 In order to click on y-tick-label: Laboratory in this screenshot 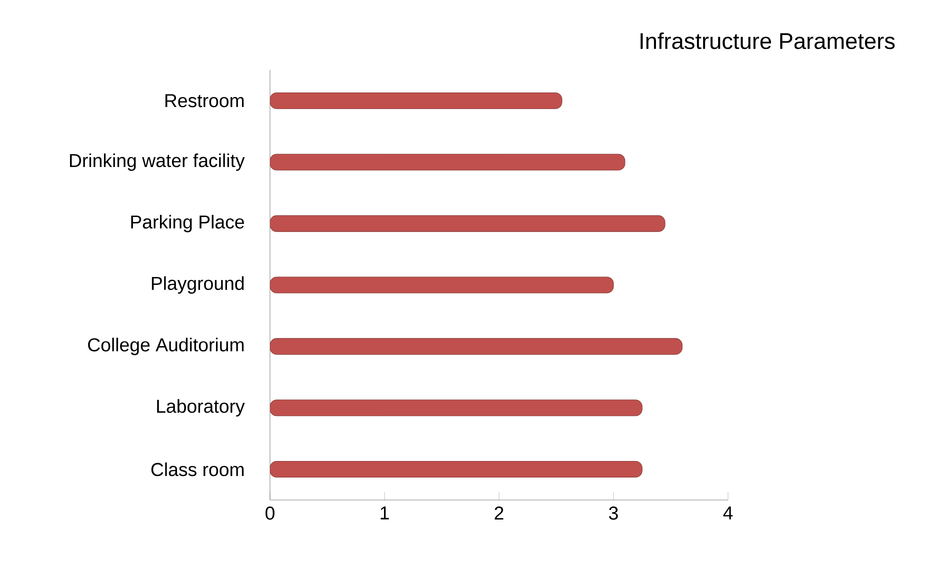, I will do `click(201, 408)`.